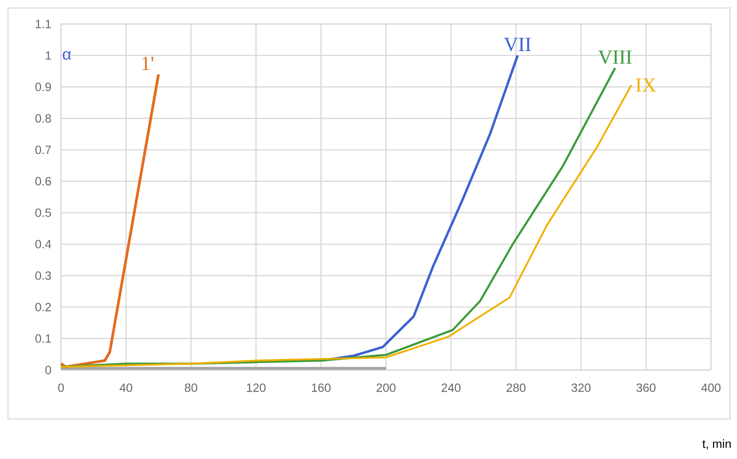 The width and height of the screenshot is (737, 459). I want to click on y-tick-label: 0.2, so click(43, 307).